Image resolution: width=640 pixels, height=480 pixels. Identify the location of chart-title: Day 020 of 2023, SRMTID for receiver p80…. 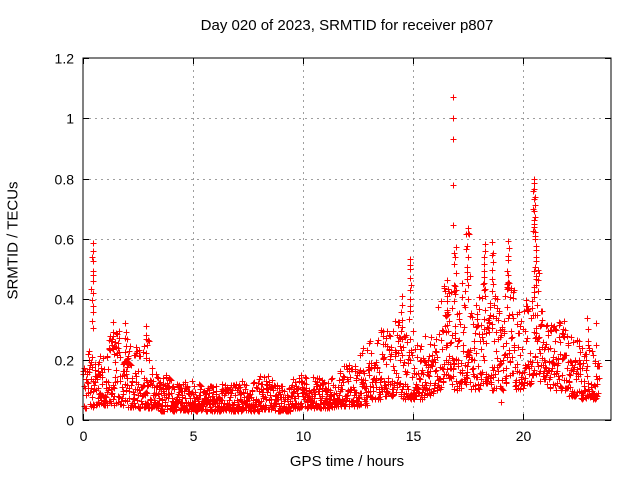
(347, 25).